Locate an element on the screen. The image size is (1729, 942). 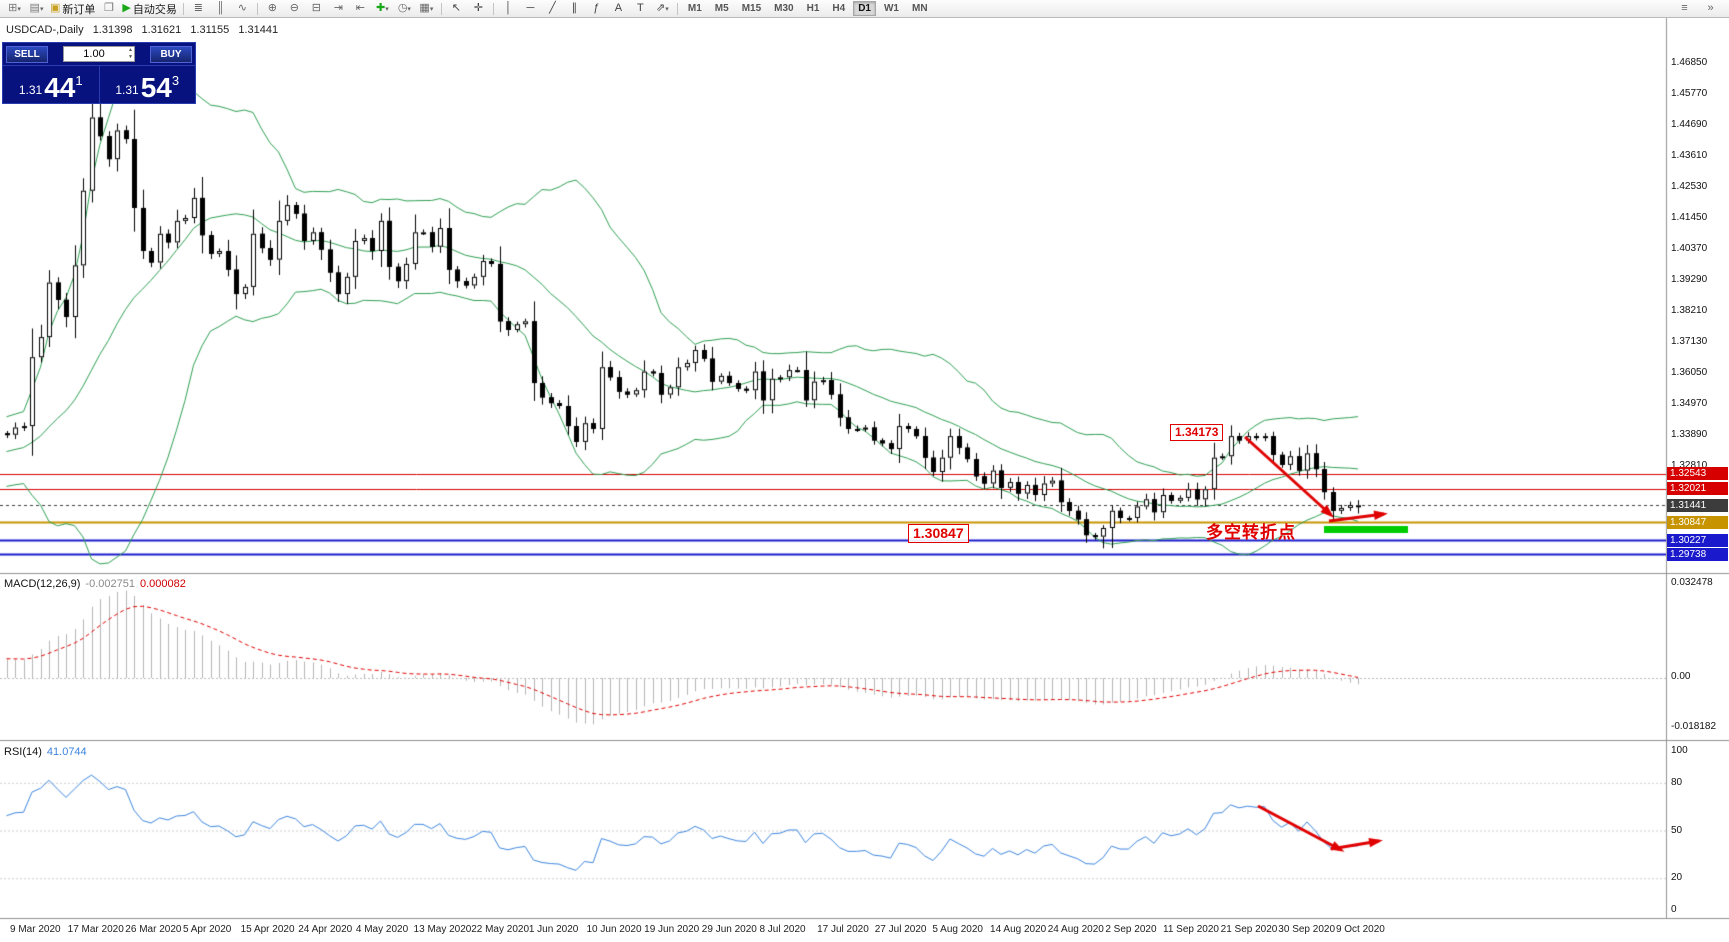
price-divider is located at coordinates (99, 84).